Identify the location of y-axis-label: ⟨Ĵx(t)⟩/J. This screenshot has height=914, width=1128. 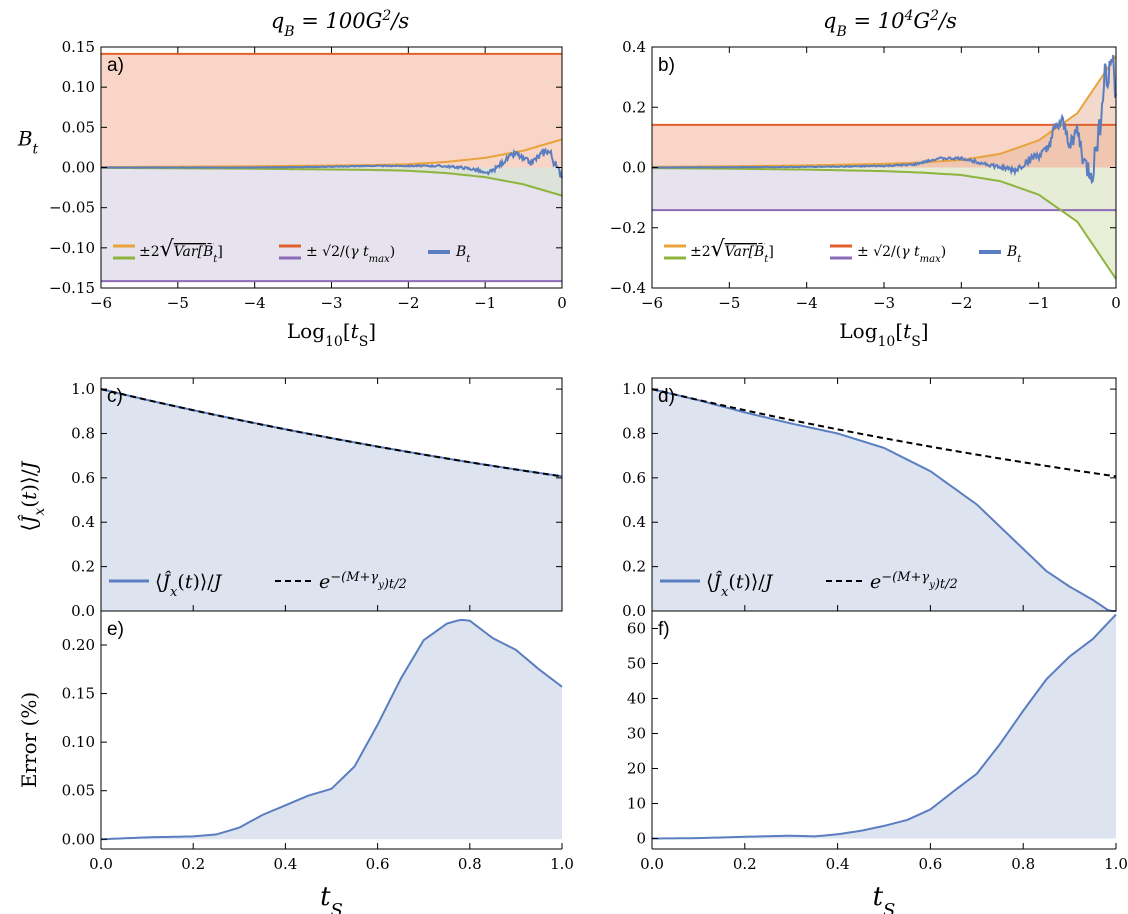
(32, 496).